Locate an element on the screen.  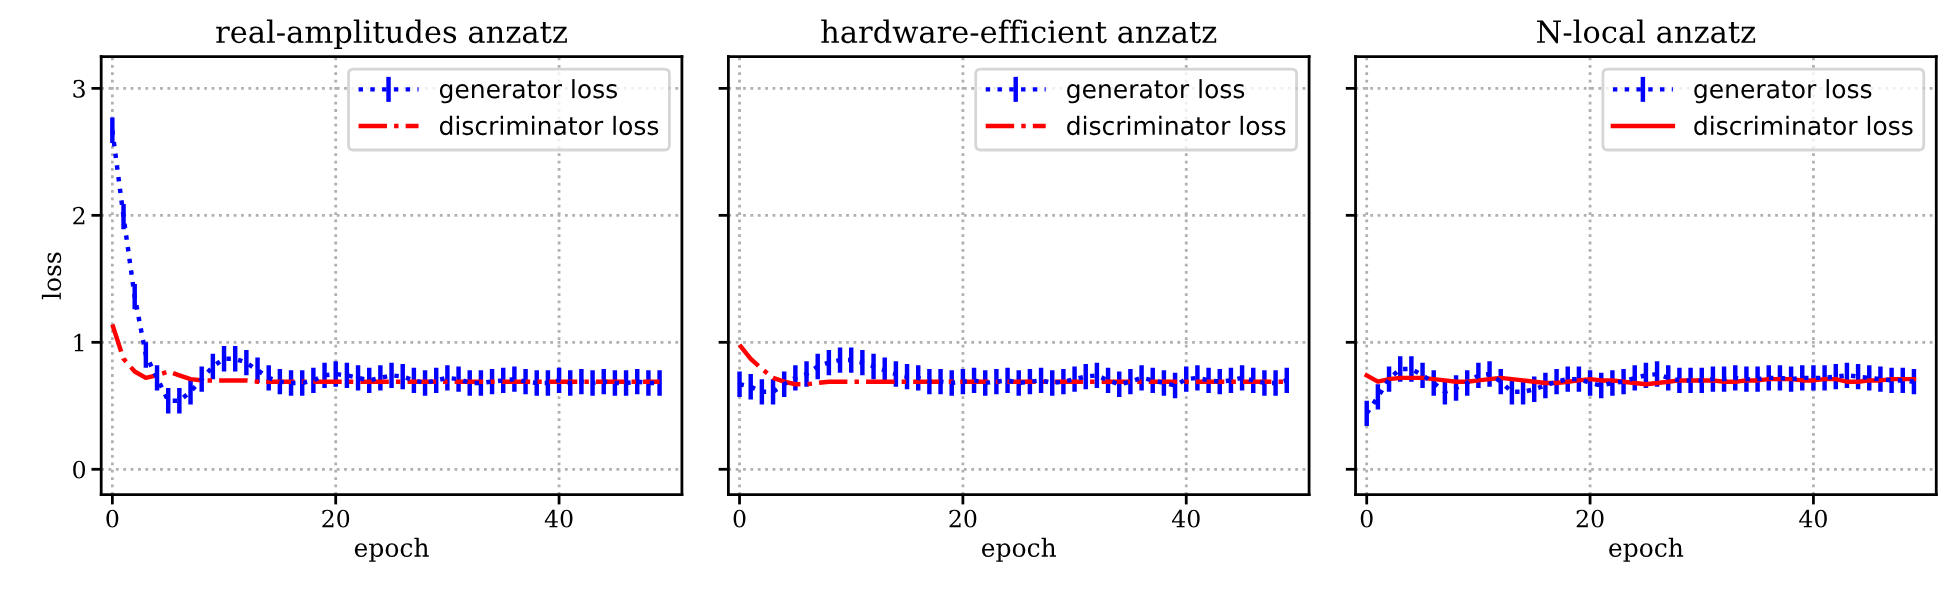
y-tick-label: 2 is located at coordinates (79, 215).